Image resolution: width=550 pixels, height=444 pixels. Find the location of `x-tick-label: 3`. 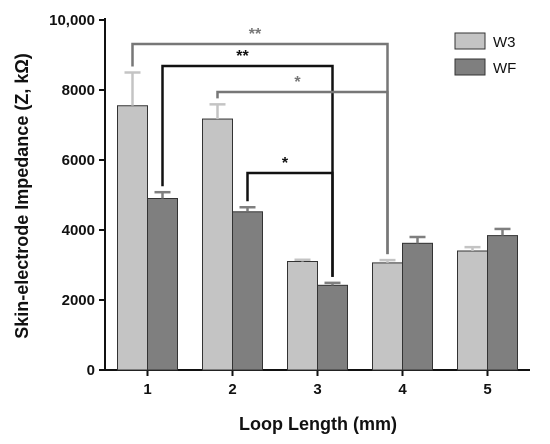

x-tick-label: 3 is located at coordinates (317, 389).